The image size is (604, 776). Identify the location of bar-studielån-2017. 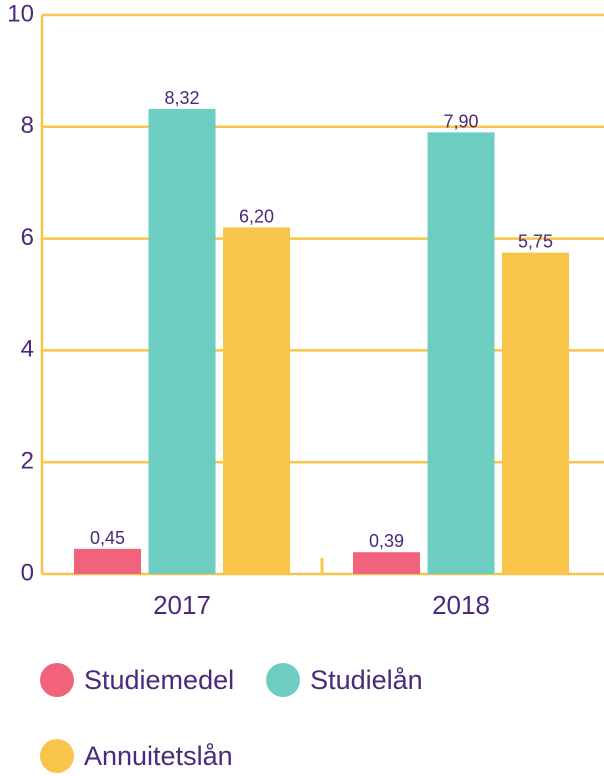
(182, 341).